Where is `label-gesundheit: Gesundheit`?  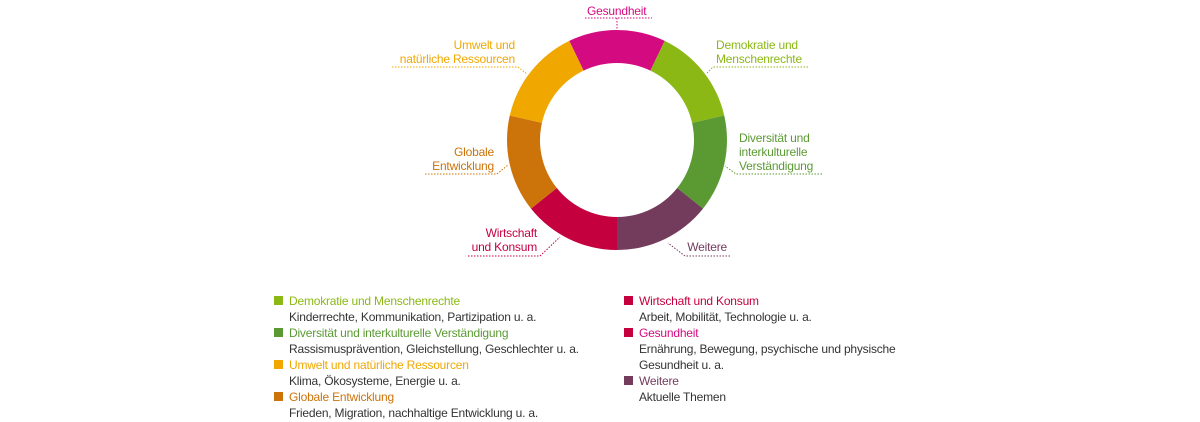 label-gesundheit: Gesundheit is located at coordinates (617, 11).